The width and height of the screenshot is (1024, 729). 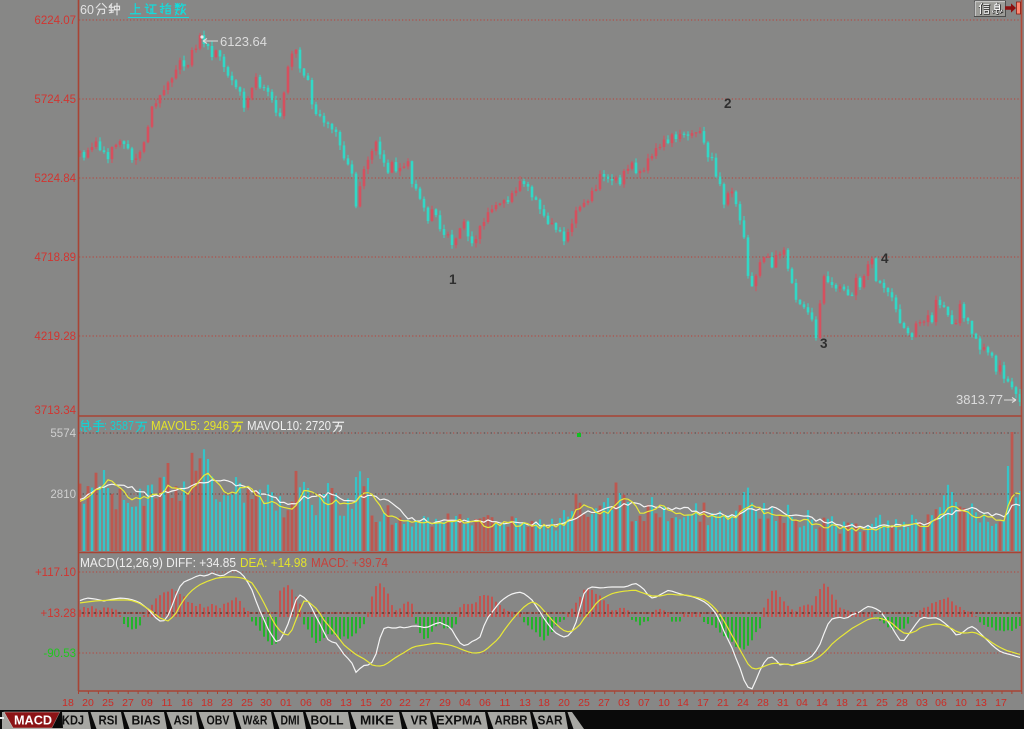 What do you see at coordinates (55, 21) in the screenshot?
I see `svg-text: 6224.07` at bounding box center [55, 21].